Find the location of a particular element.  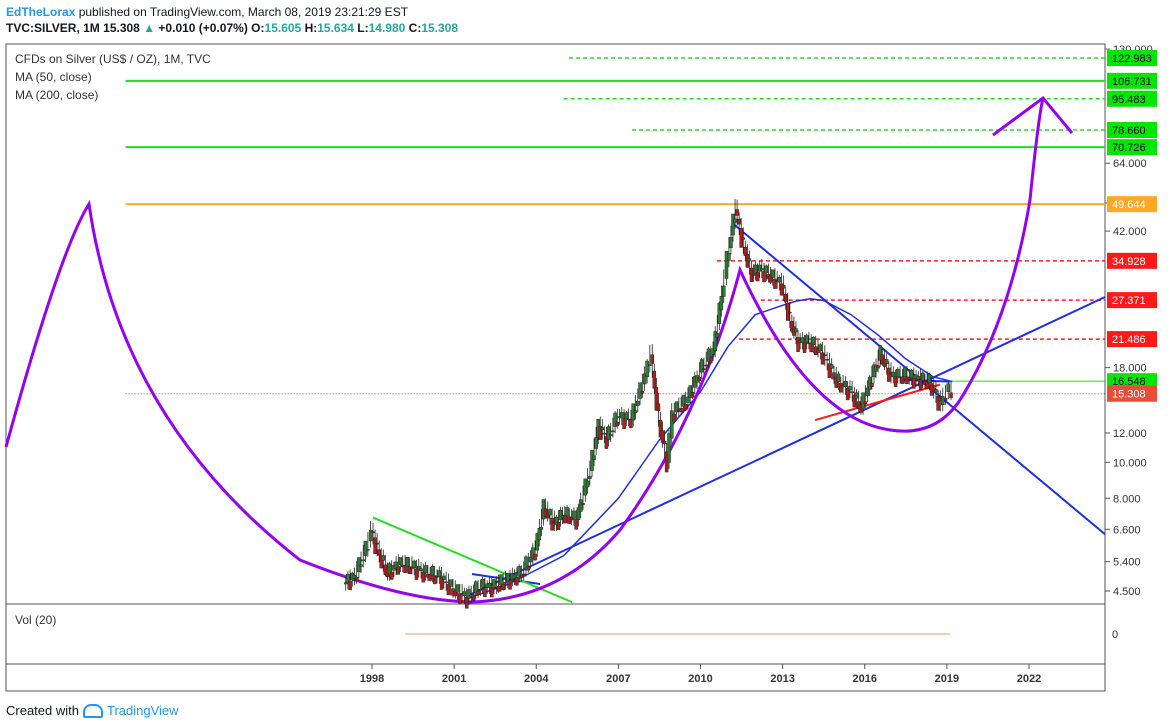

author-name: EdTheLorax is located at coordinates (41, 12).